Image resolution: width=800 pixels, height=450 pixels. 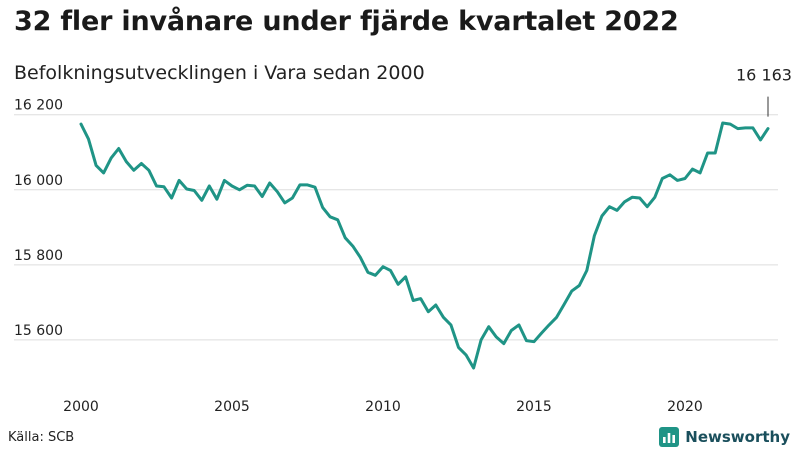 I want to click on x-tick-label: 2020, so click(x=685, y=407).